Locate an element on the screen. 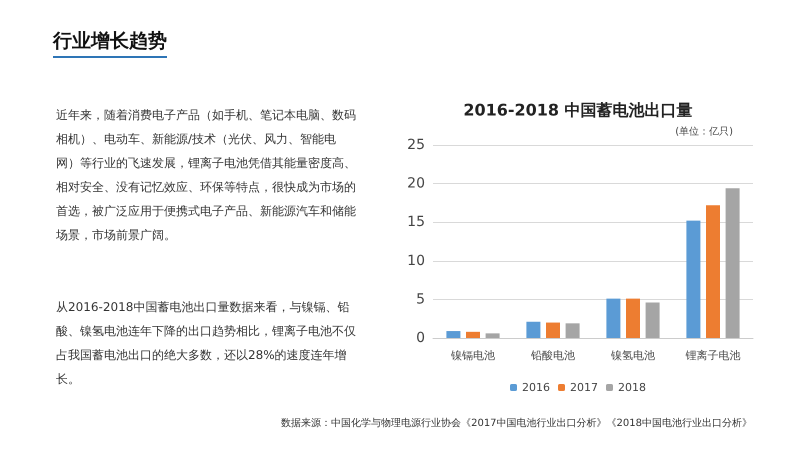  y-tick-label: 15 is located at coordinates (416, 222).